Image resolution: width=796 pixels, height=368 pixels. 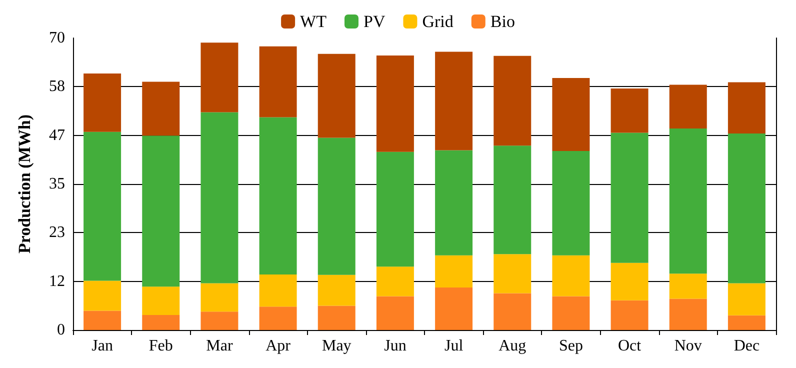 What do you see at coordinates (57, 233) in the screenshot?
I see `y-tick-label: 23` at bounding box center [57, 233].